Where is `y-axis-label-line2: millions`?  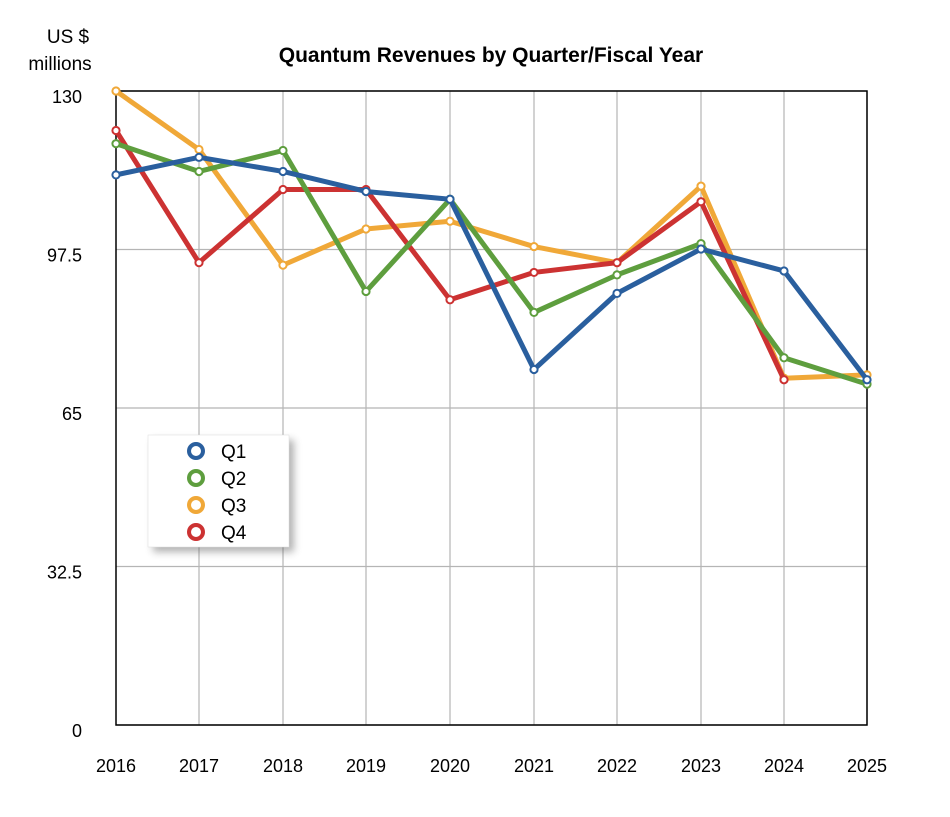
y-axis-label-line2: millions is located at coordinates (59, 64).